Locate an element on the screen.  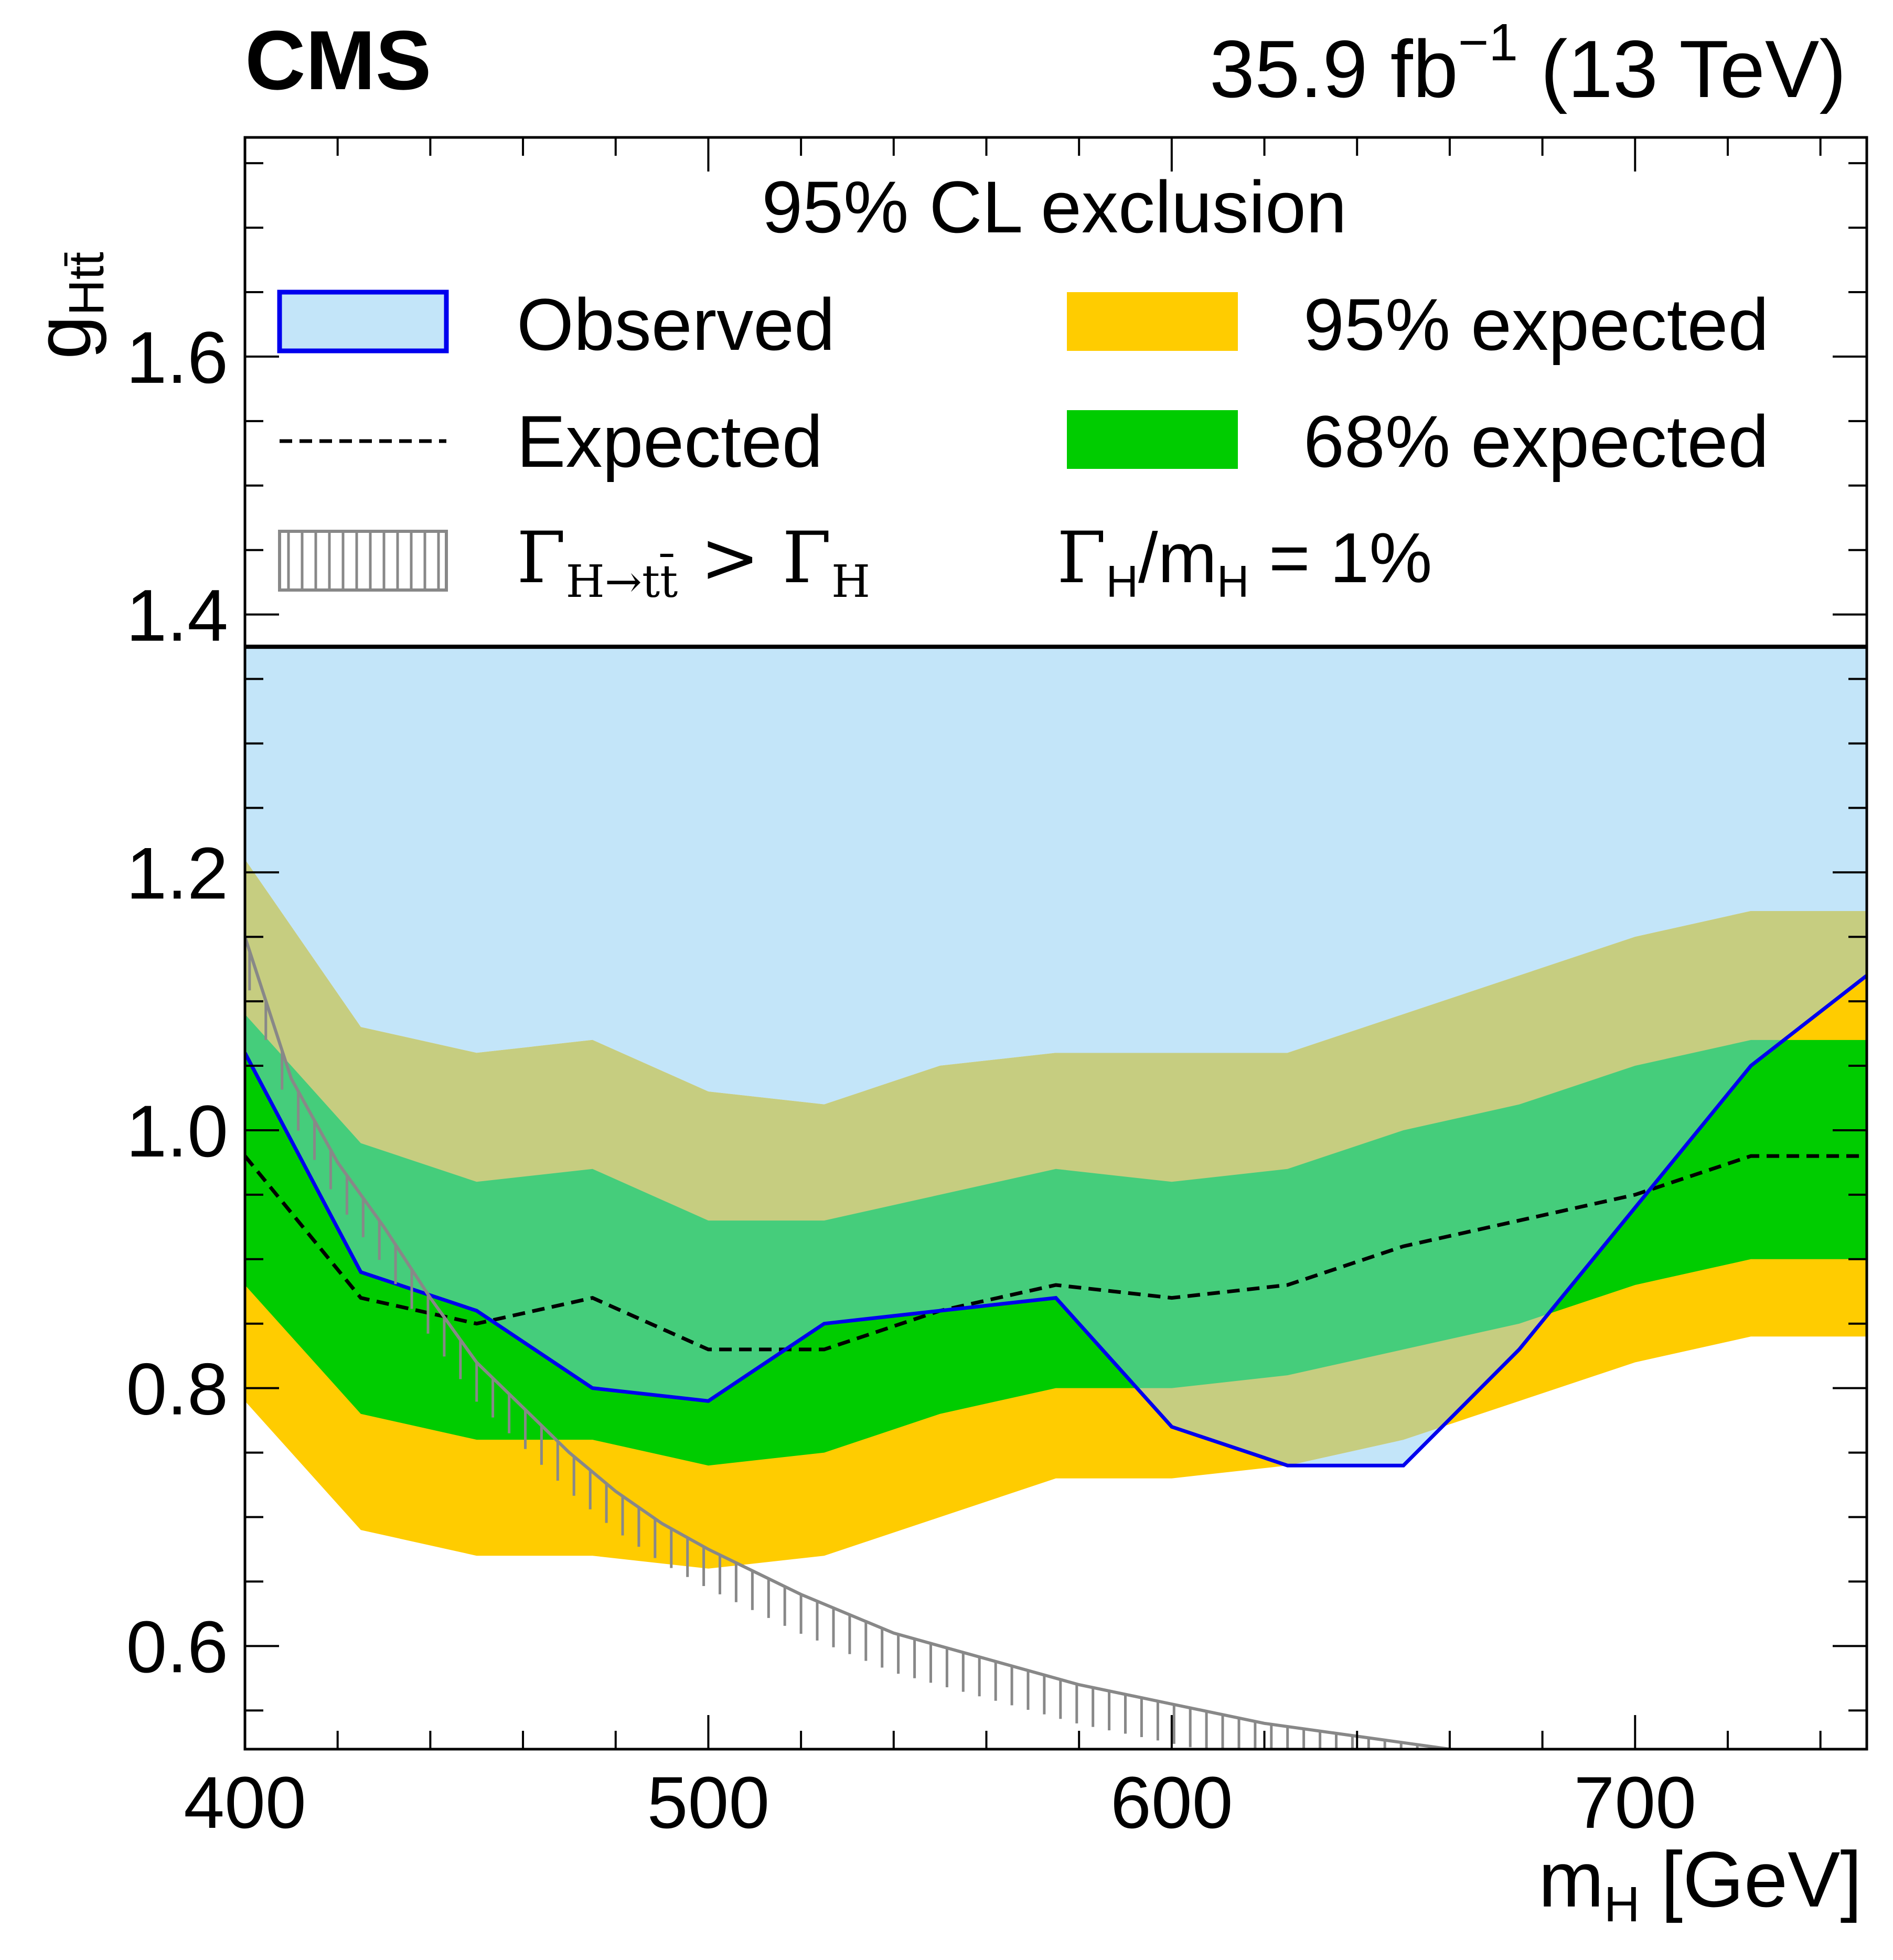
legend-hatch-frame is located at coordinates (363, 561).